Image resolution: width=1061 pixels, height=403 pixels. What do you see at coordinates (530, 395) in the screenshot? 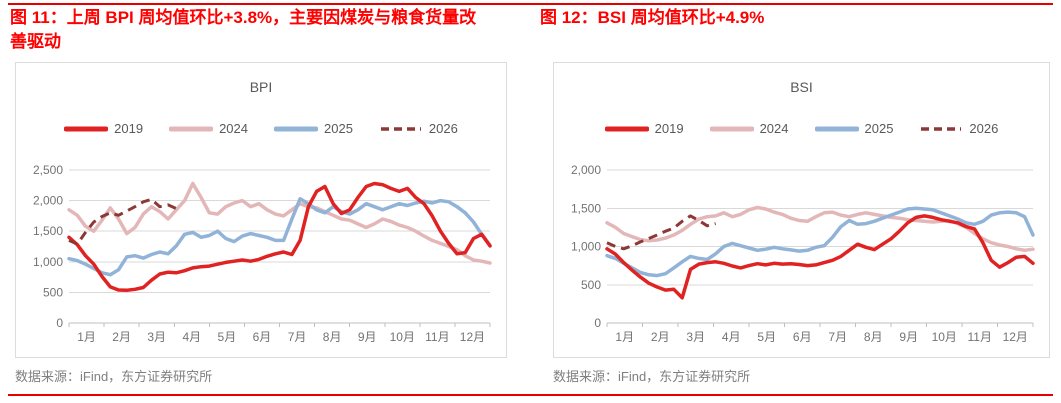
I see `bottom-red-rule` at bounding box center [530, 395].